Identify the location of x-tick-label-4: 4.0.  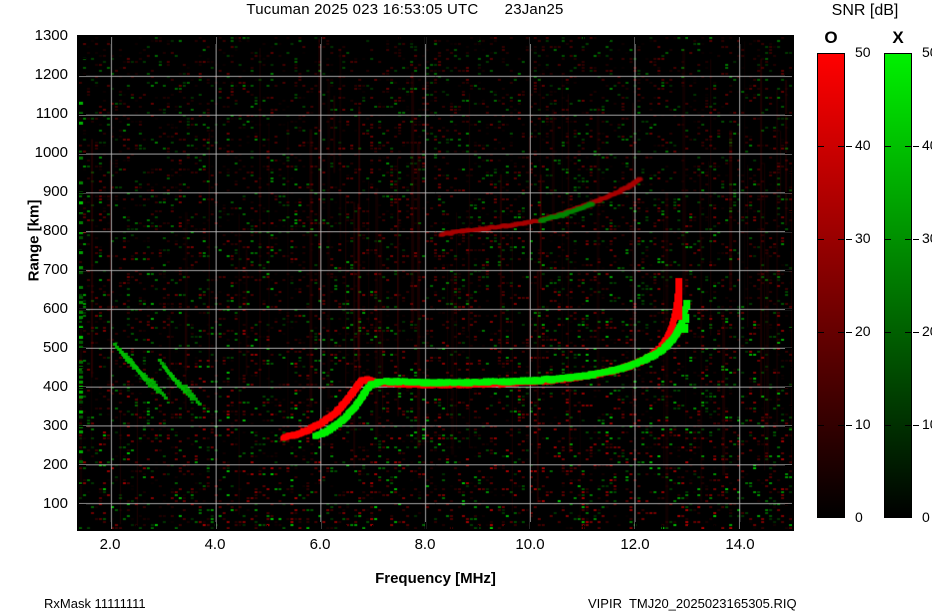
(215, 544).